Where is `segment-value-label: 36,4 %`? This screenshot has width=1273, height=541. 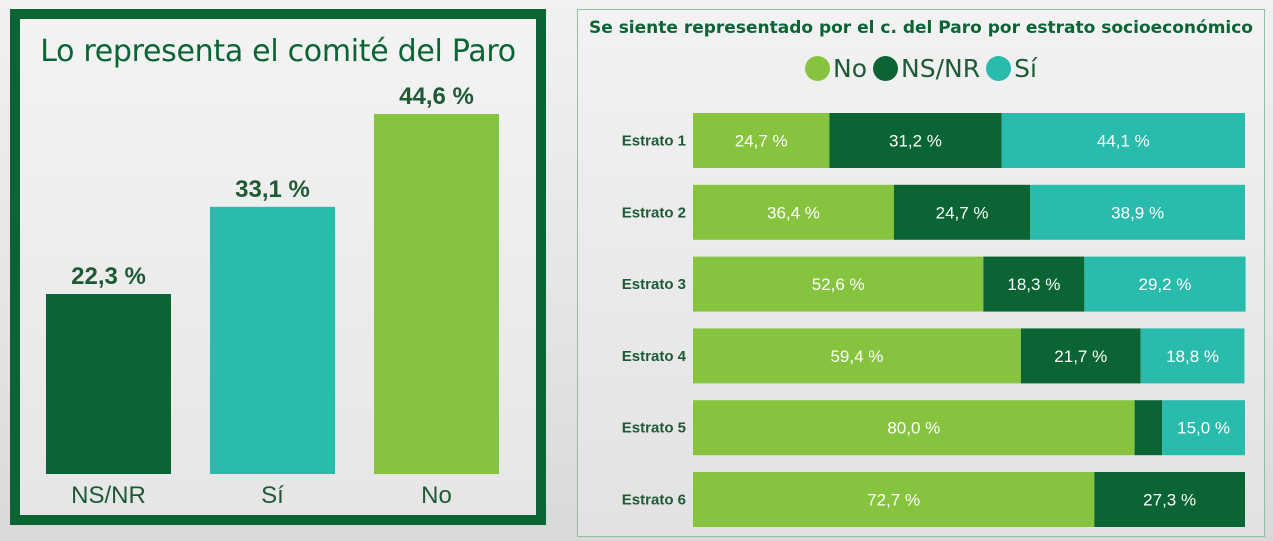 segment-value-label: 36,4 % is located at coordinates (793, 212).